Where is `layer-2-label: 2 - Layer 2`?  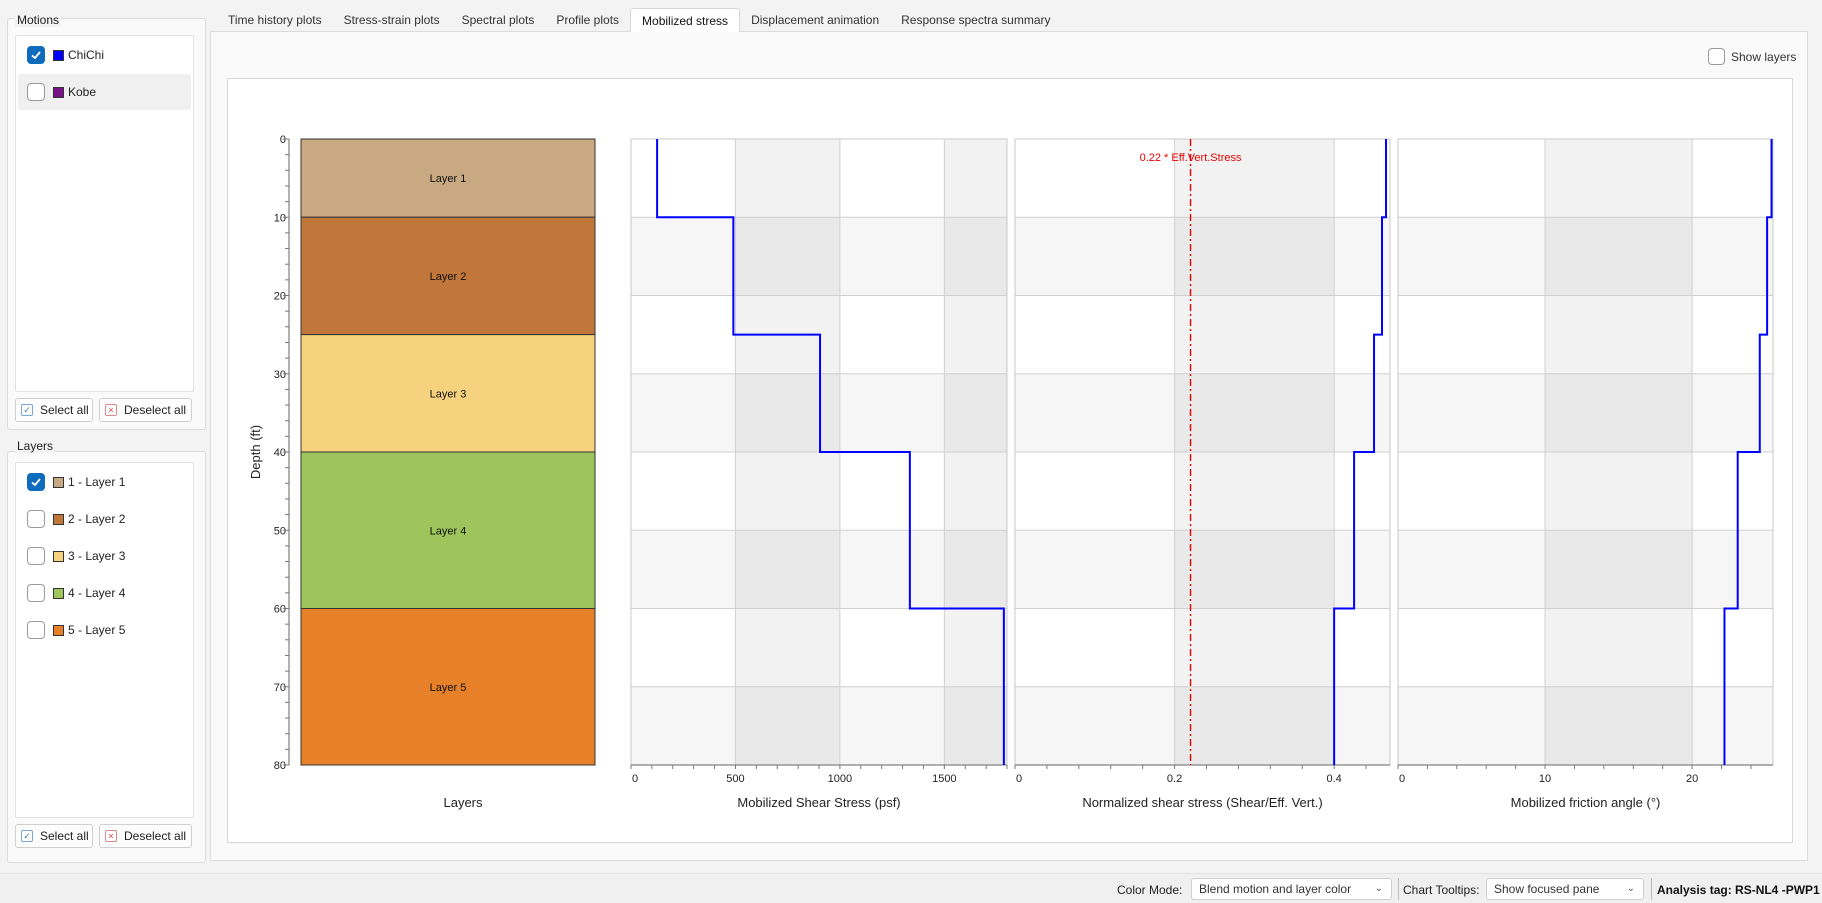
layer-2-label: 2 - Layer 2 is located at coordinates (97, 519).